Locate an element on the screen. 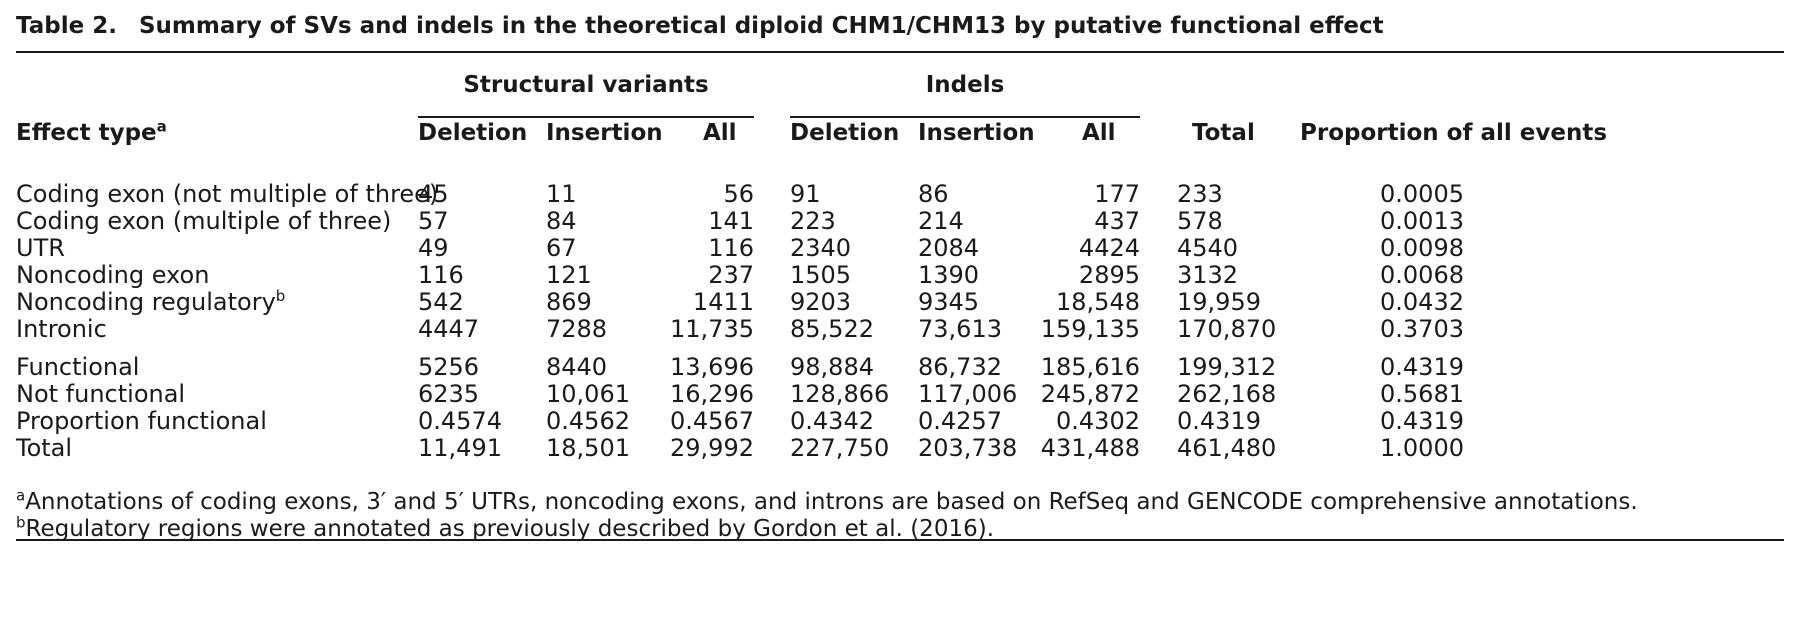 This screenshot has height=639, width=1800. cell-sv-insertion: 11 is located at coordinates (561, 194).